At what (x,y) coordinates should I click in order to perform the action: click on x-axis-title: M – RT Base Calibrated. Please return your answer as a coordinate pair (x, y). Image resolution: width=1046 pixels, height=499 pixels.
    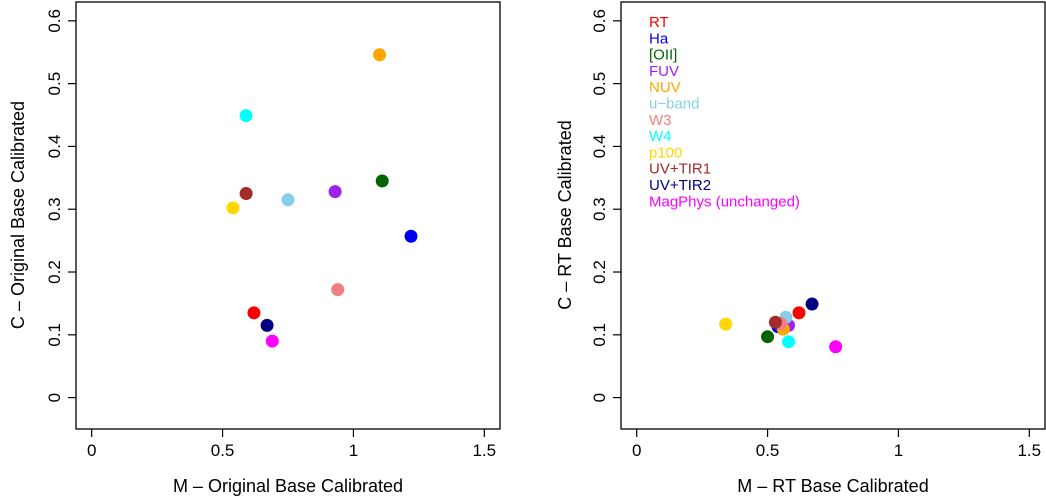
    Looking at the image, I should click on (832, 486).